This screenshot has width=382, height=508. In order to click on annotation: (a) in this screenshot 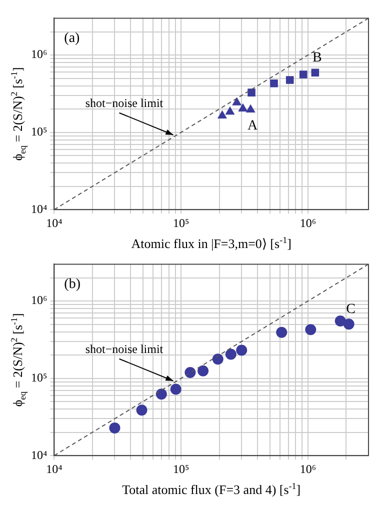, I will do `click(72, 38)`.